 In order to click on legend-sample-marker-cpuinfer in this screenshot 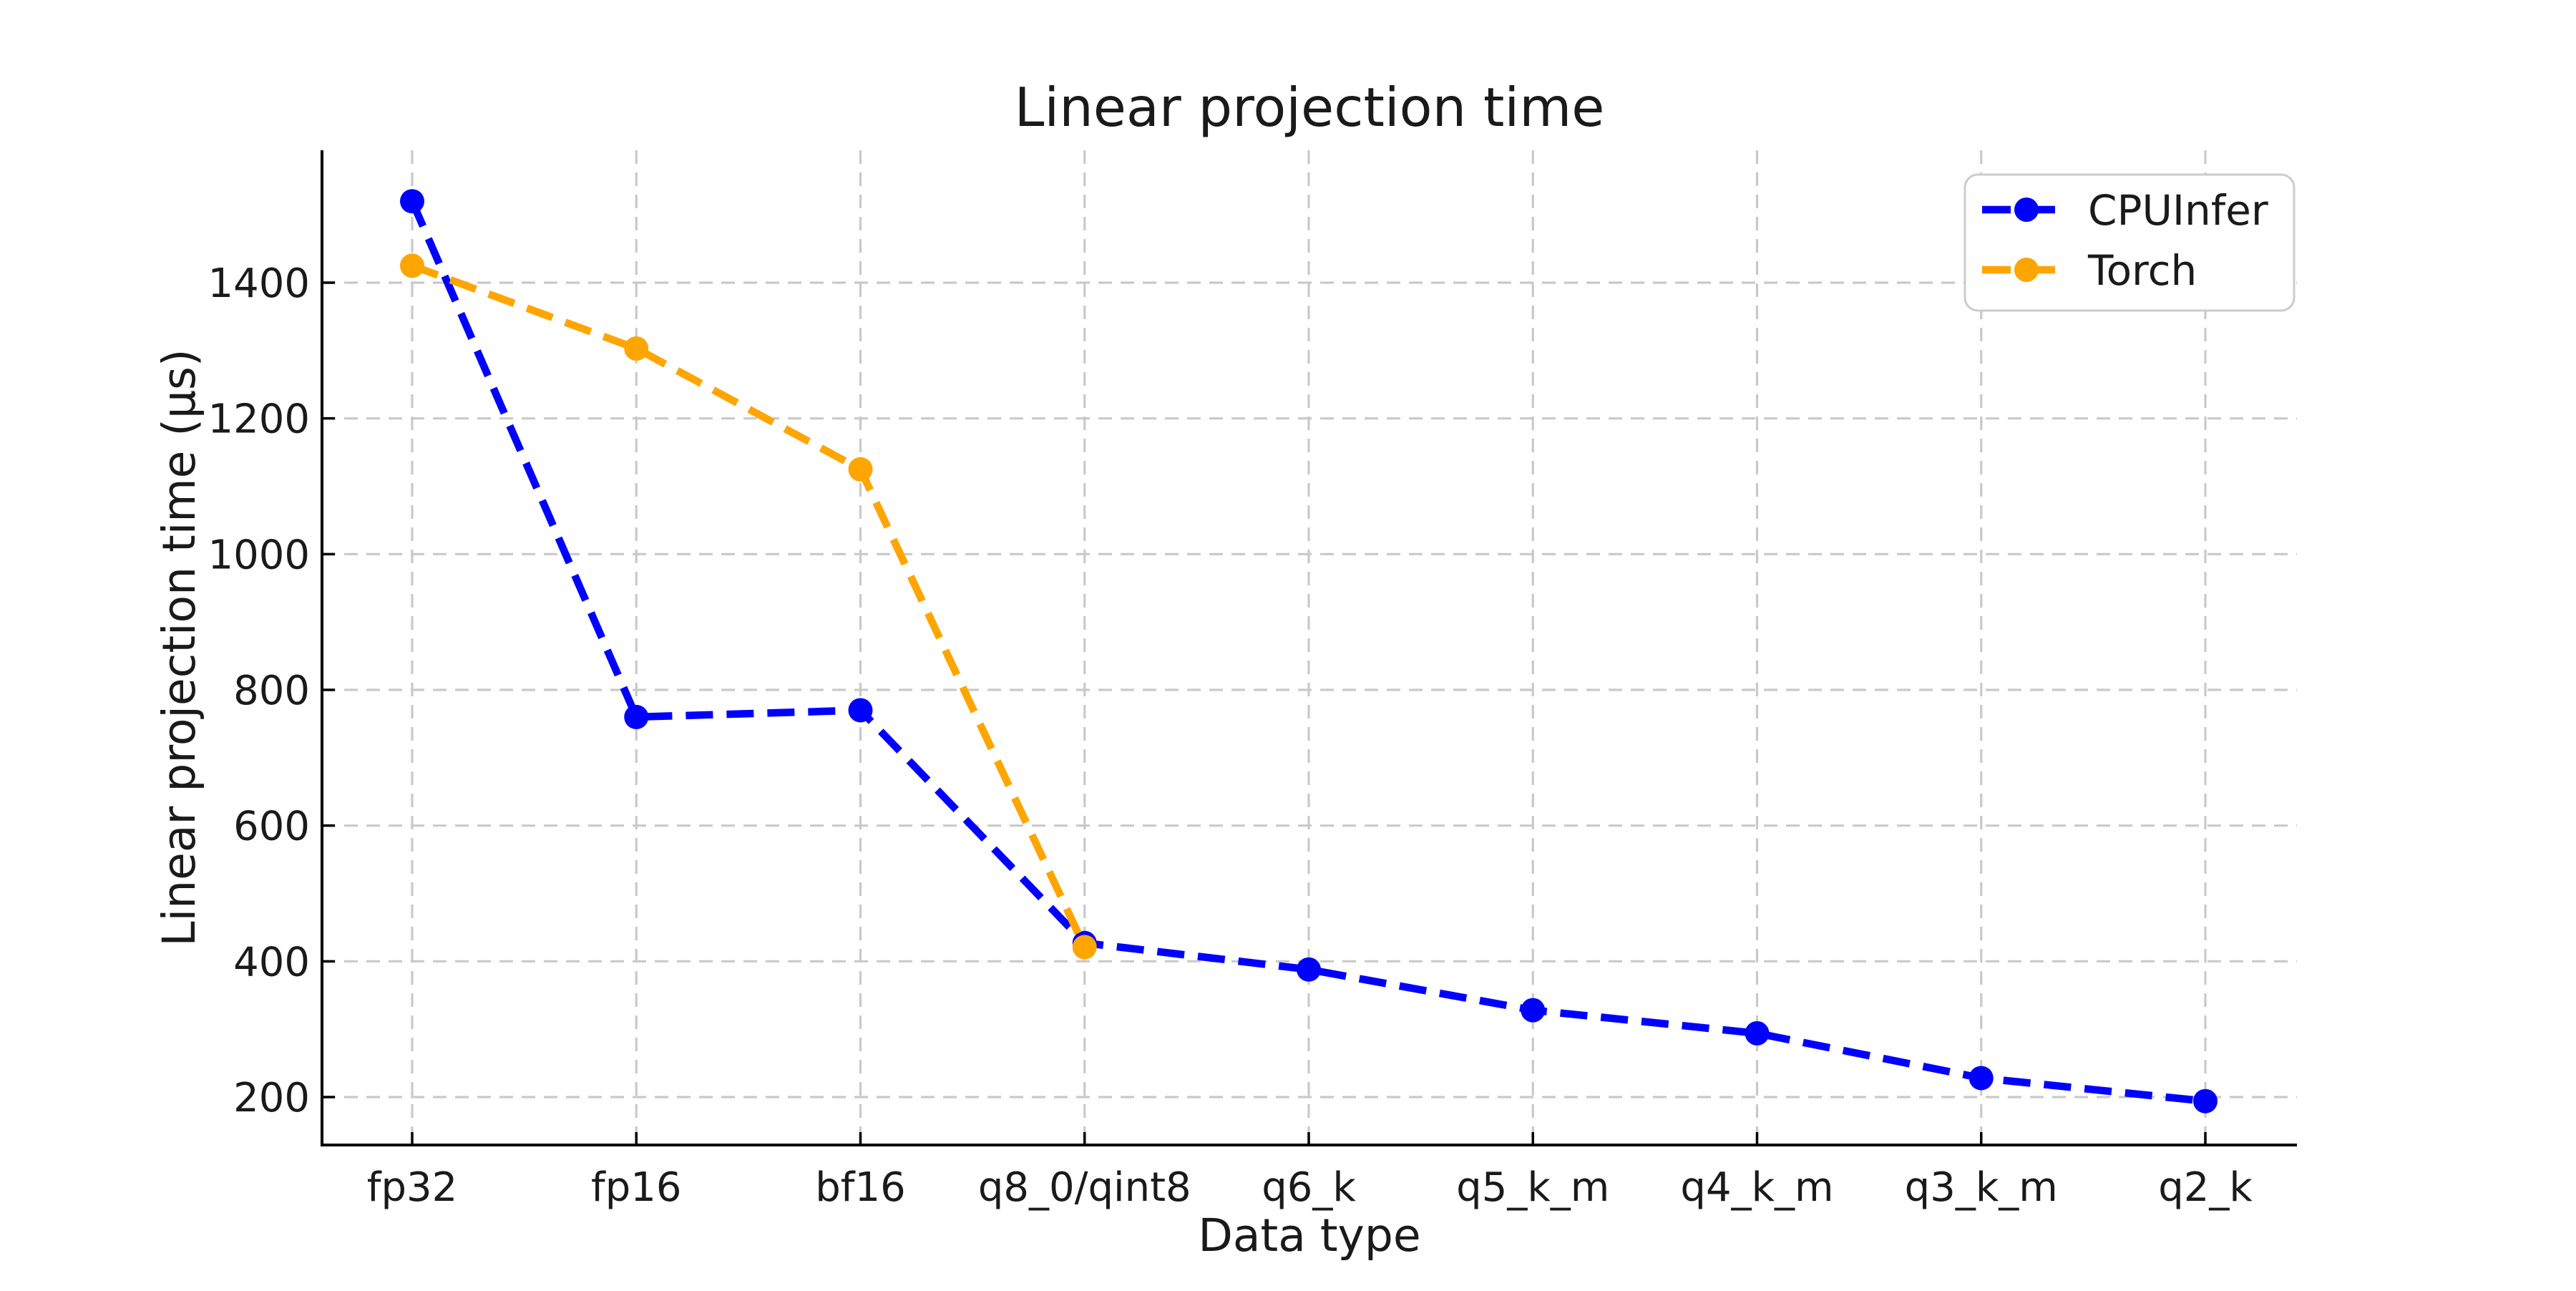, I will do `click(2026, 210)`.